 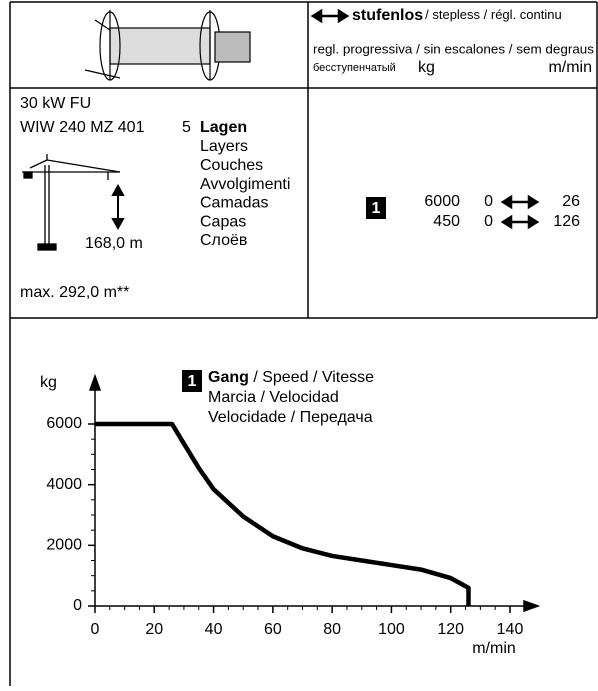 What do you see at coordinates (223, 221) in the screenshot?
I see `layer-translation: Capas` at bounding box center [223, 221].